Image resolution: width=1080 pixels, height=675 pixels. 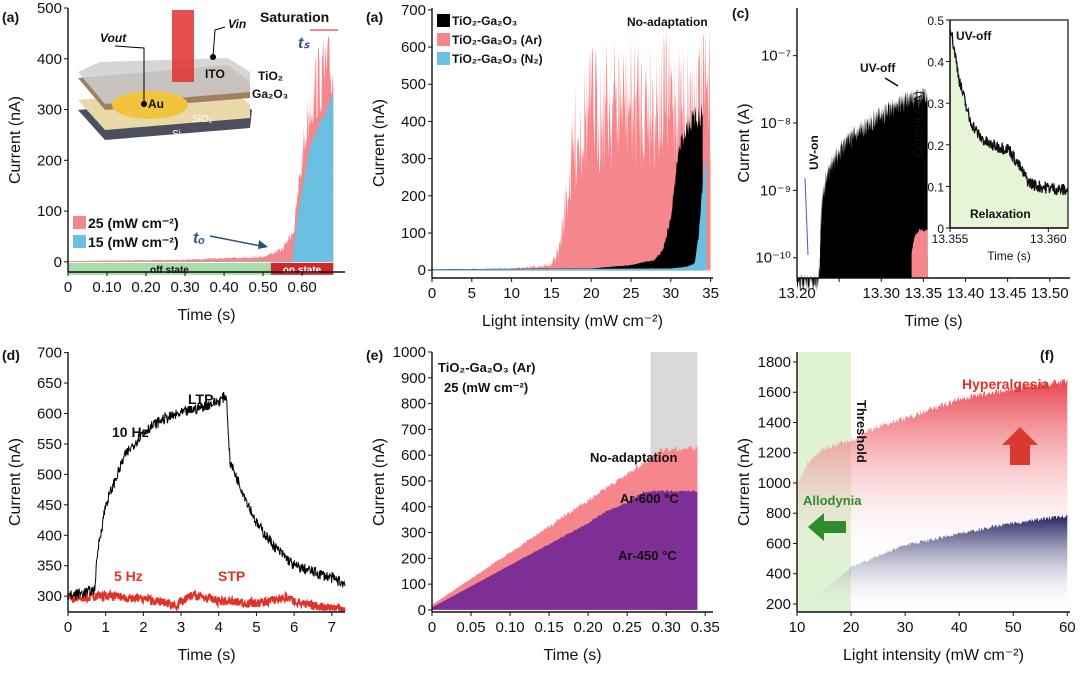 What do you see at coordinates (950, 239) in the screenshot?
I see `x-tick-label: 13.355` at bounding box center [950, 239].